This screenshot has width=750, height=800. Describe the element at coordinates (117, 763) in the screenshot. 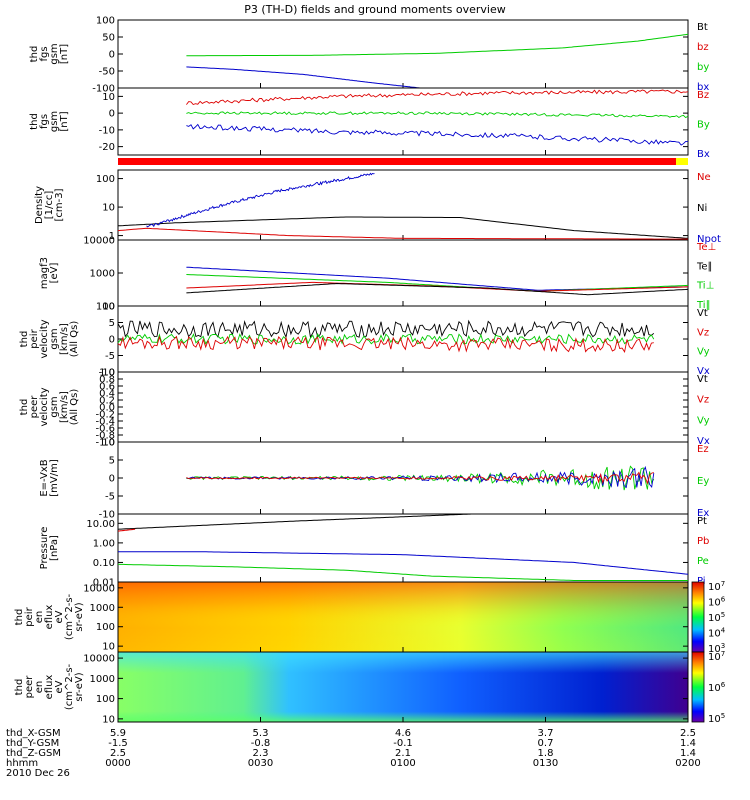

I see `footer-value: 0000` at that location.